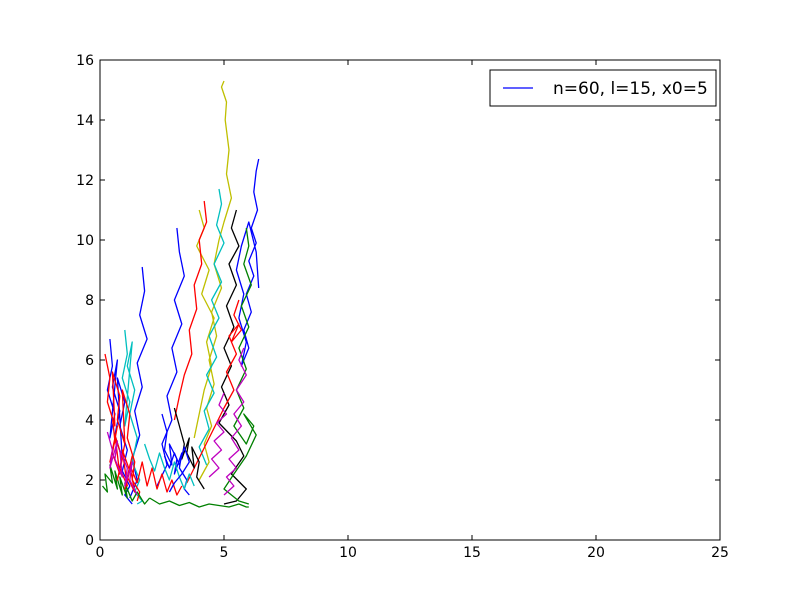  What do you see at coordinates (224, 553) in the screenshot?
I see `x-tick-label: 5` at bounding box center [224, 553].